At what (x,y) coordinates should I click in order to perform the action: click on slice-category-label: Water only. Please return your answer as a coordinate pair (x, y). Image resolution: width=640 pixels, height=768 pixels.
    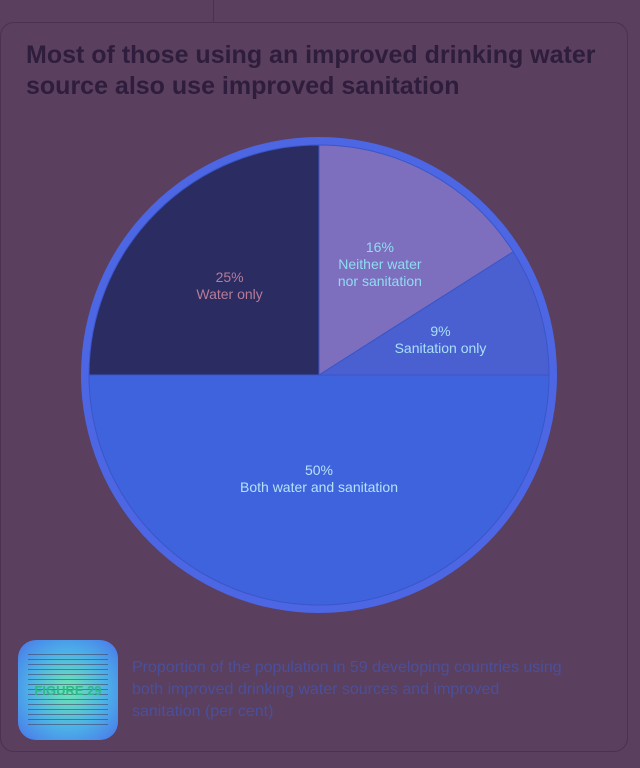
    Looking at the image, I should click on (229, 294).